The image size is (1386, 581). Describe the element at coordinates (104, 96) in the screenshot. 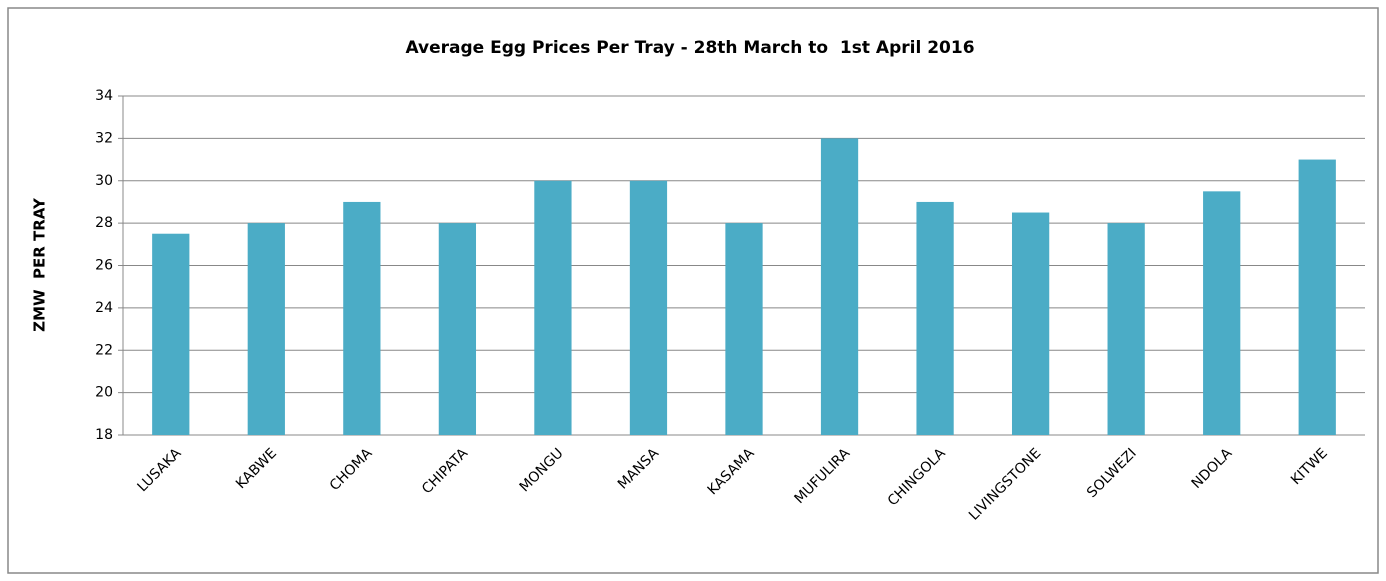

I see `y-tick-label: 34` at that location.